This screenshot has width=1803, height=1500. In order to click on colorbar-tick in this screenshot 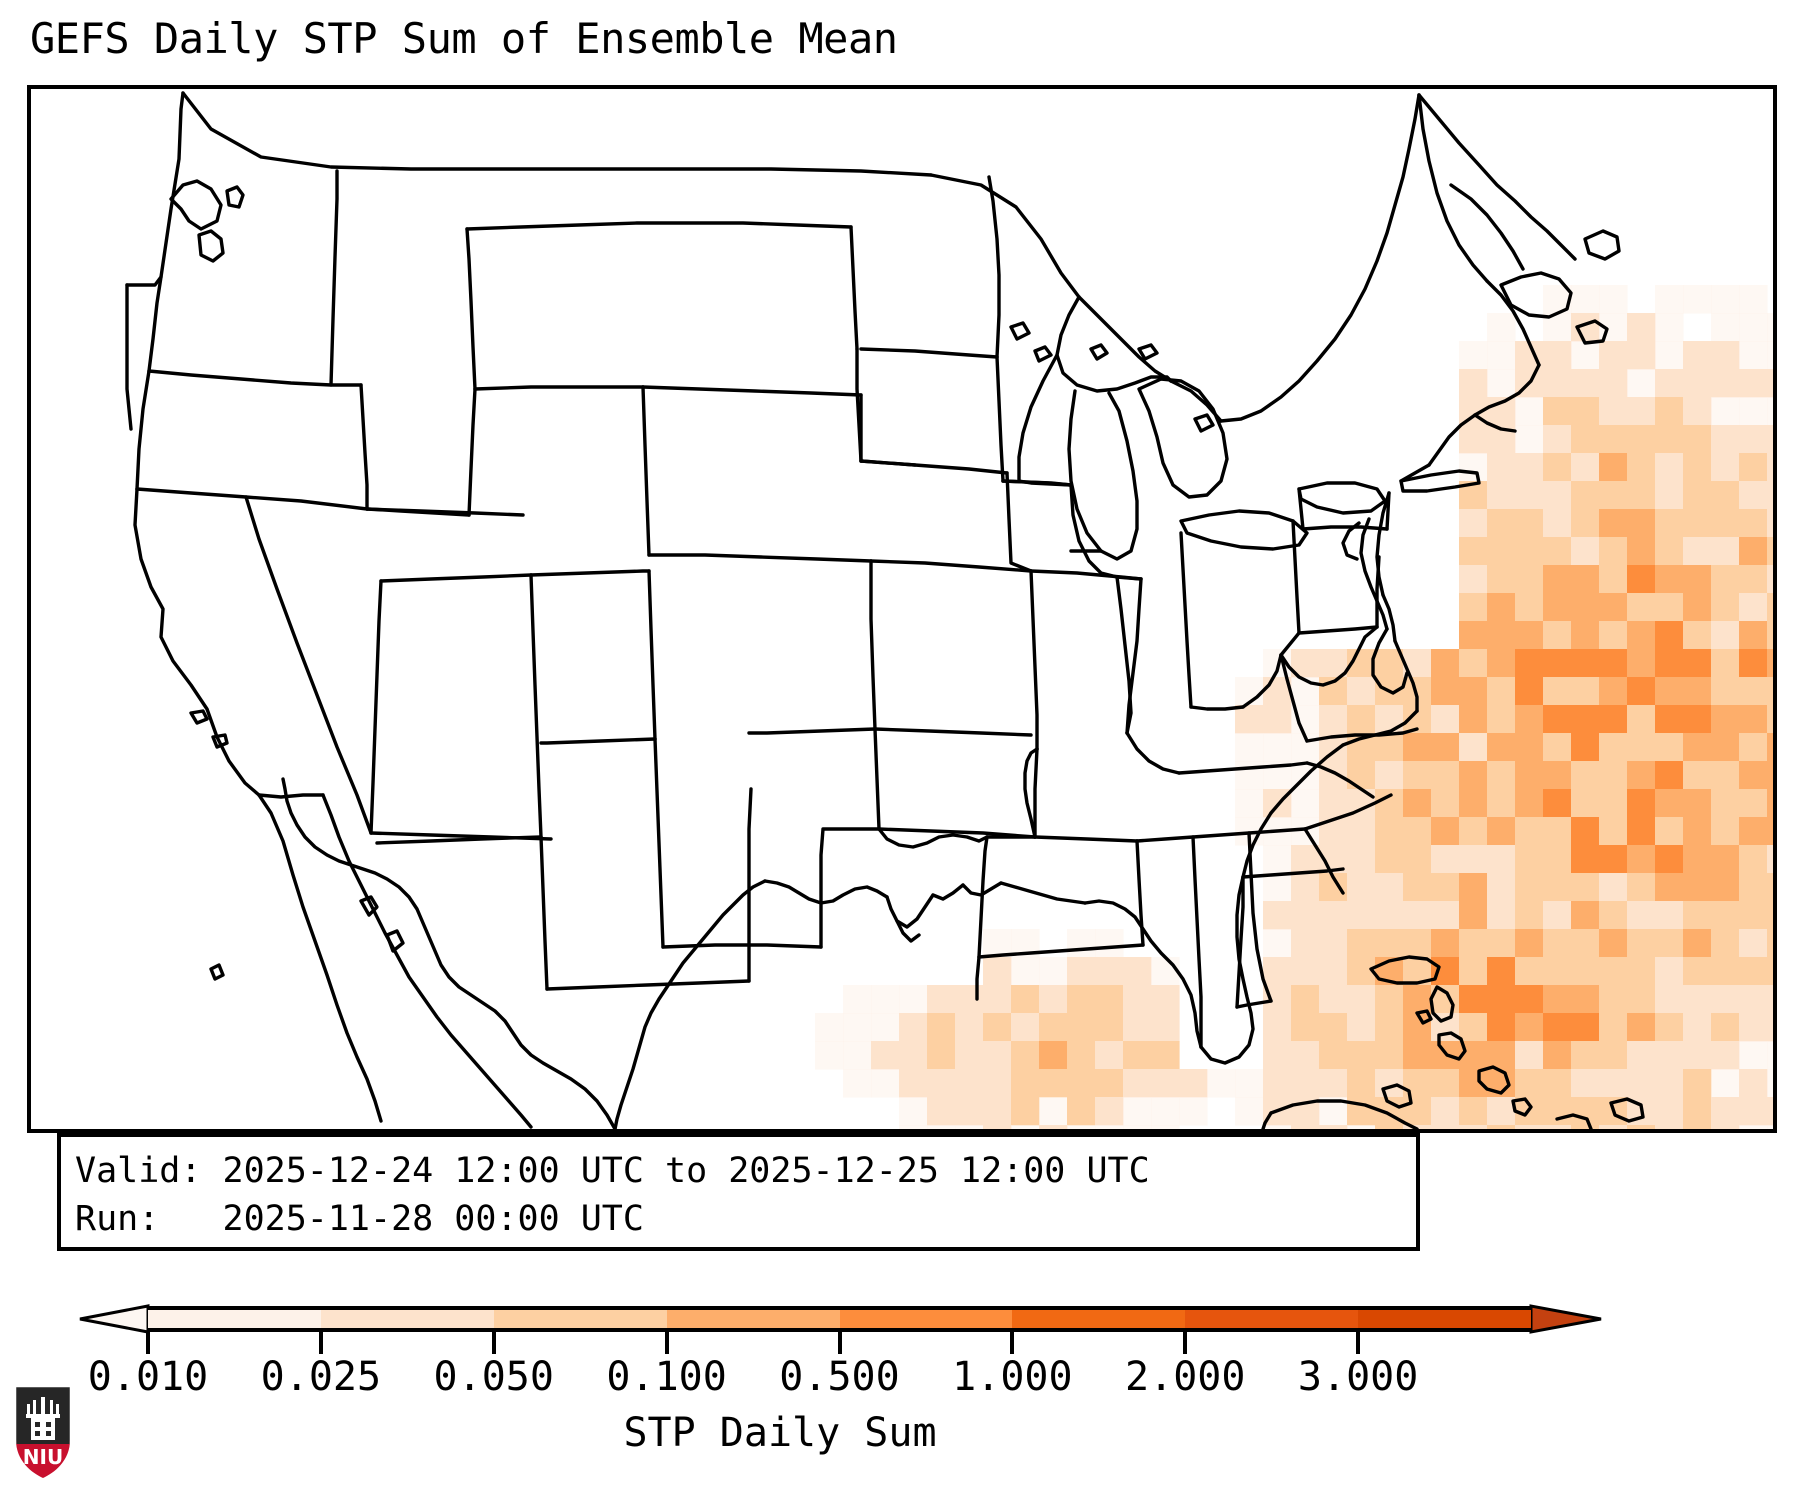, I will do `click(839, 1343)`.